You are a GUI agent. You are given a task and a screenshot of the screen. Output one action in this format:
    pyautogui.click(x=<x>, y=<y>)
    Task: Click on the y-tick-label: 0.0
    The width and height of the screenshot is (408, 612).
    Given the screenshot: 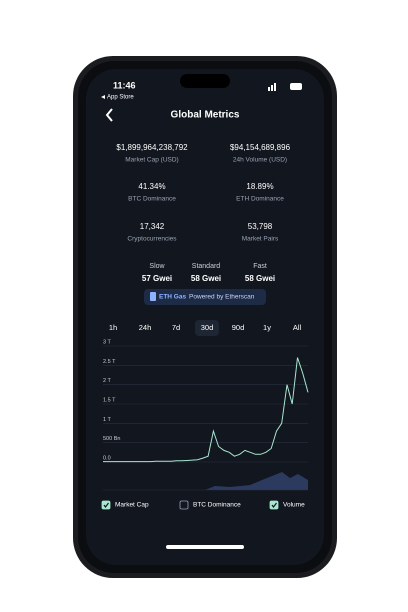 What is the action you would take?
    pyautogui.click(x=107, y=458)
    